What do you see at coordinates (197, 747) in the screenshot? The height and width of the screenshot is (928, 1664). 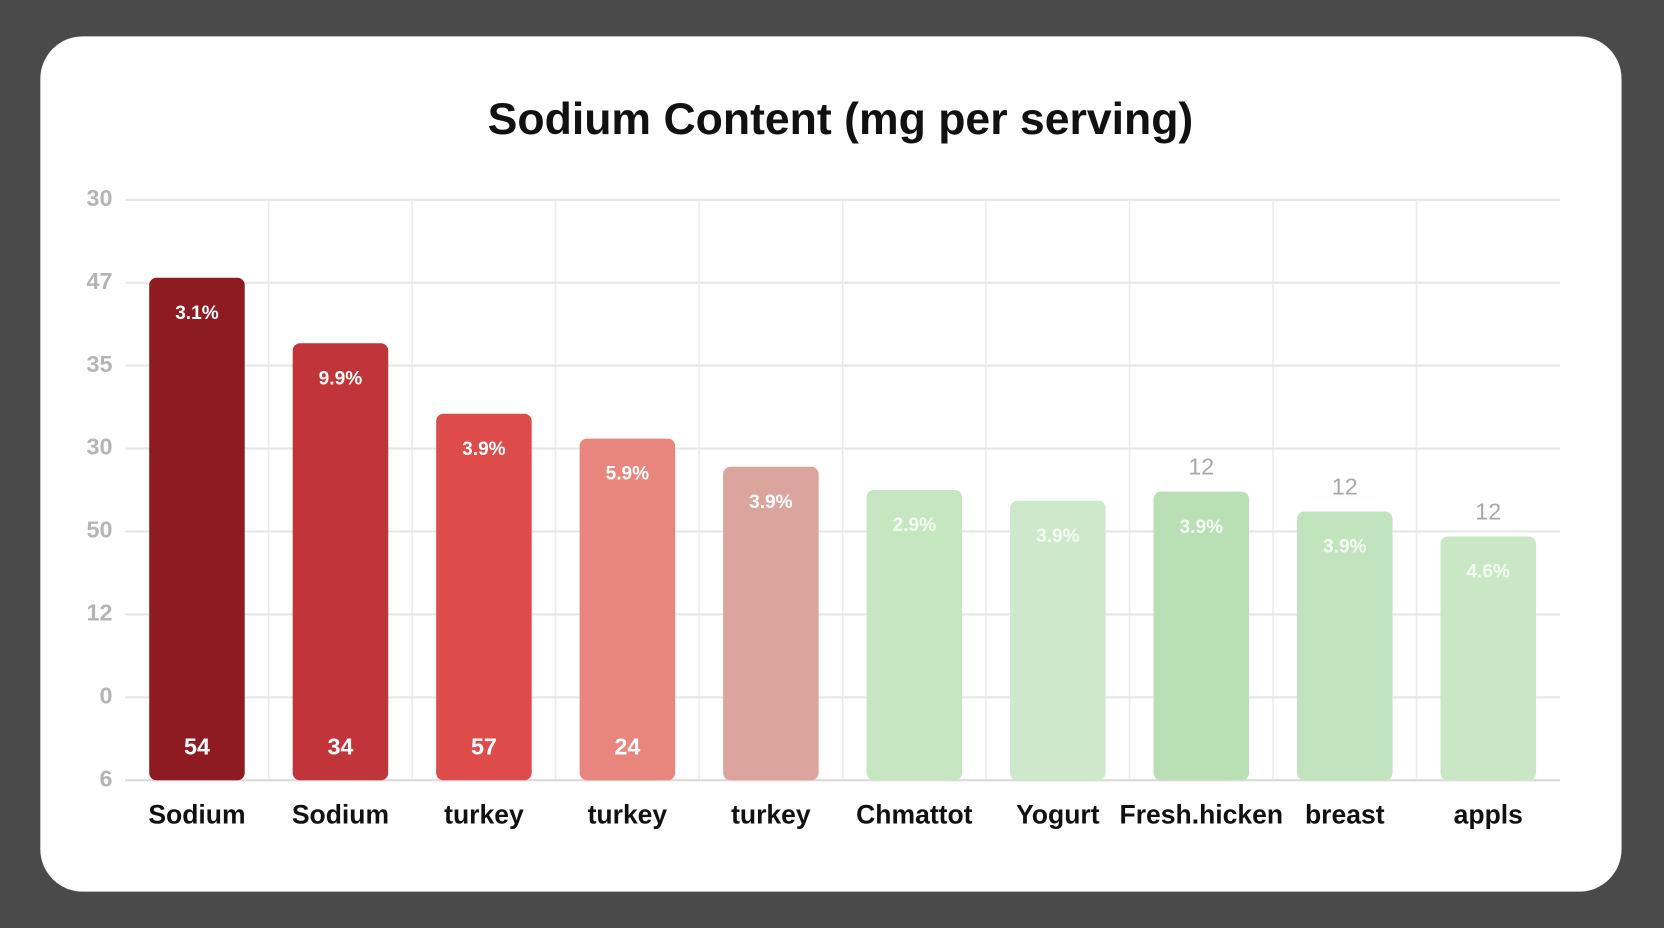 I see `bar-bottom-label: 54` at bounding box center [197, 747].